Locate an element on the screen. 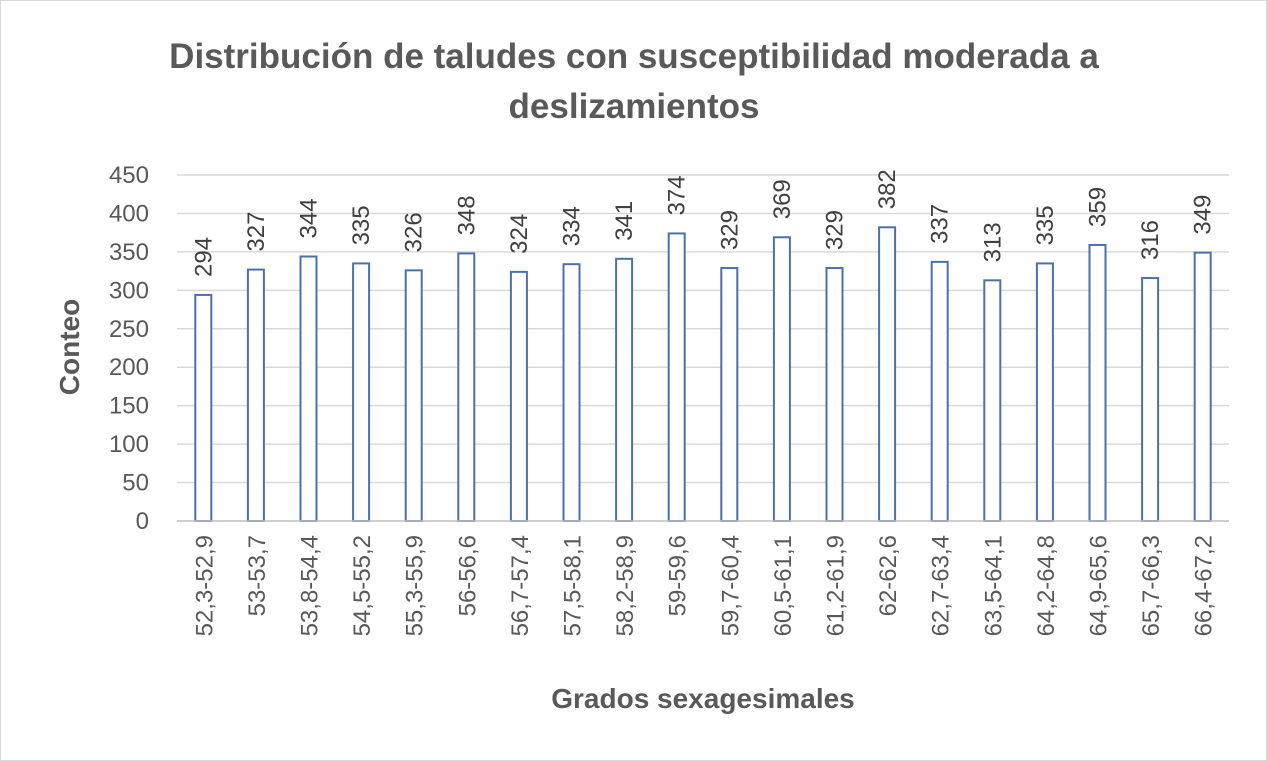 Image resolution: width=1267 pixels, height=761 pixels. x-tick-label: 60,5-61,1 is located at coordinates (783, 585).